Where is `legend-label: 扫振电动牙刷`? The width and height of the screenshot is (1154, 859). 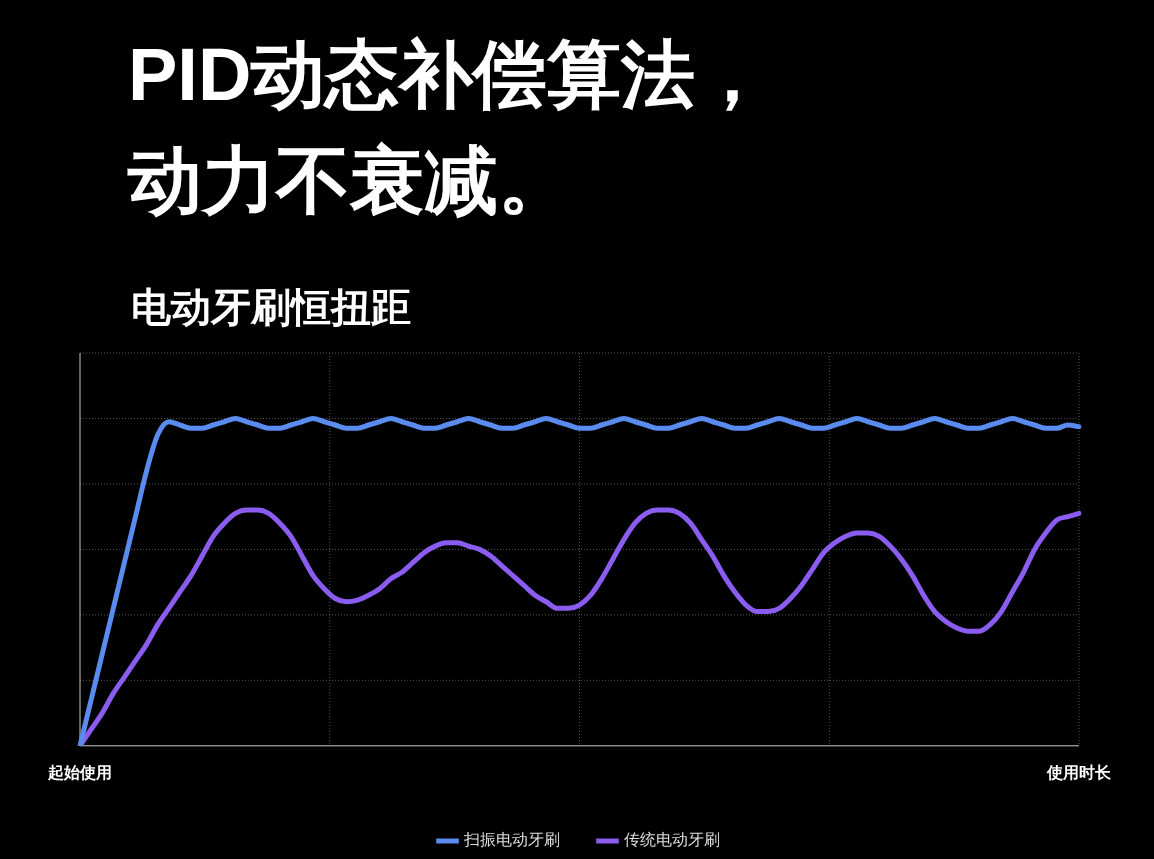
legend-label: 扫振电动牙刷 is located at coordinates (511, 840).